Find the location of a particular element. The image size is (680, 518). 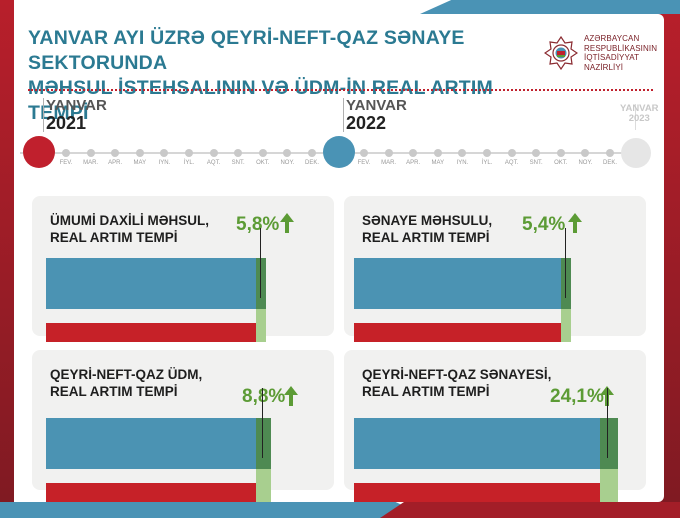

year-marker-2023 is located at coordinates (636, 153).